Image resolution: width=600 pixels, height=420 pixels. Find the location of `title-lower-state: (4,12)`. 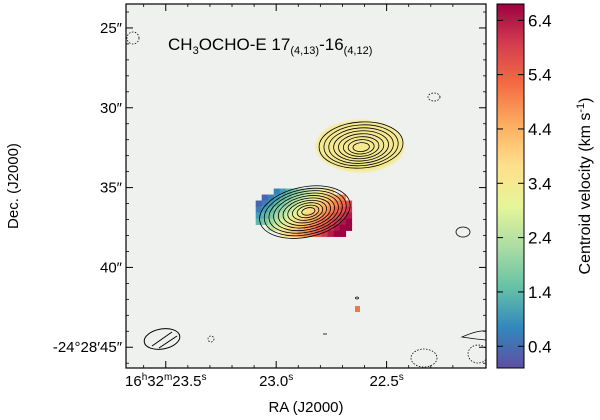

title-lower-state: (4,12) is located at coordinates (358, 51).